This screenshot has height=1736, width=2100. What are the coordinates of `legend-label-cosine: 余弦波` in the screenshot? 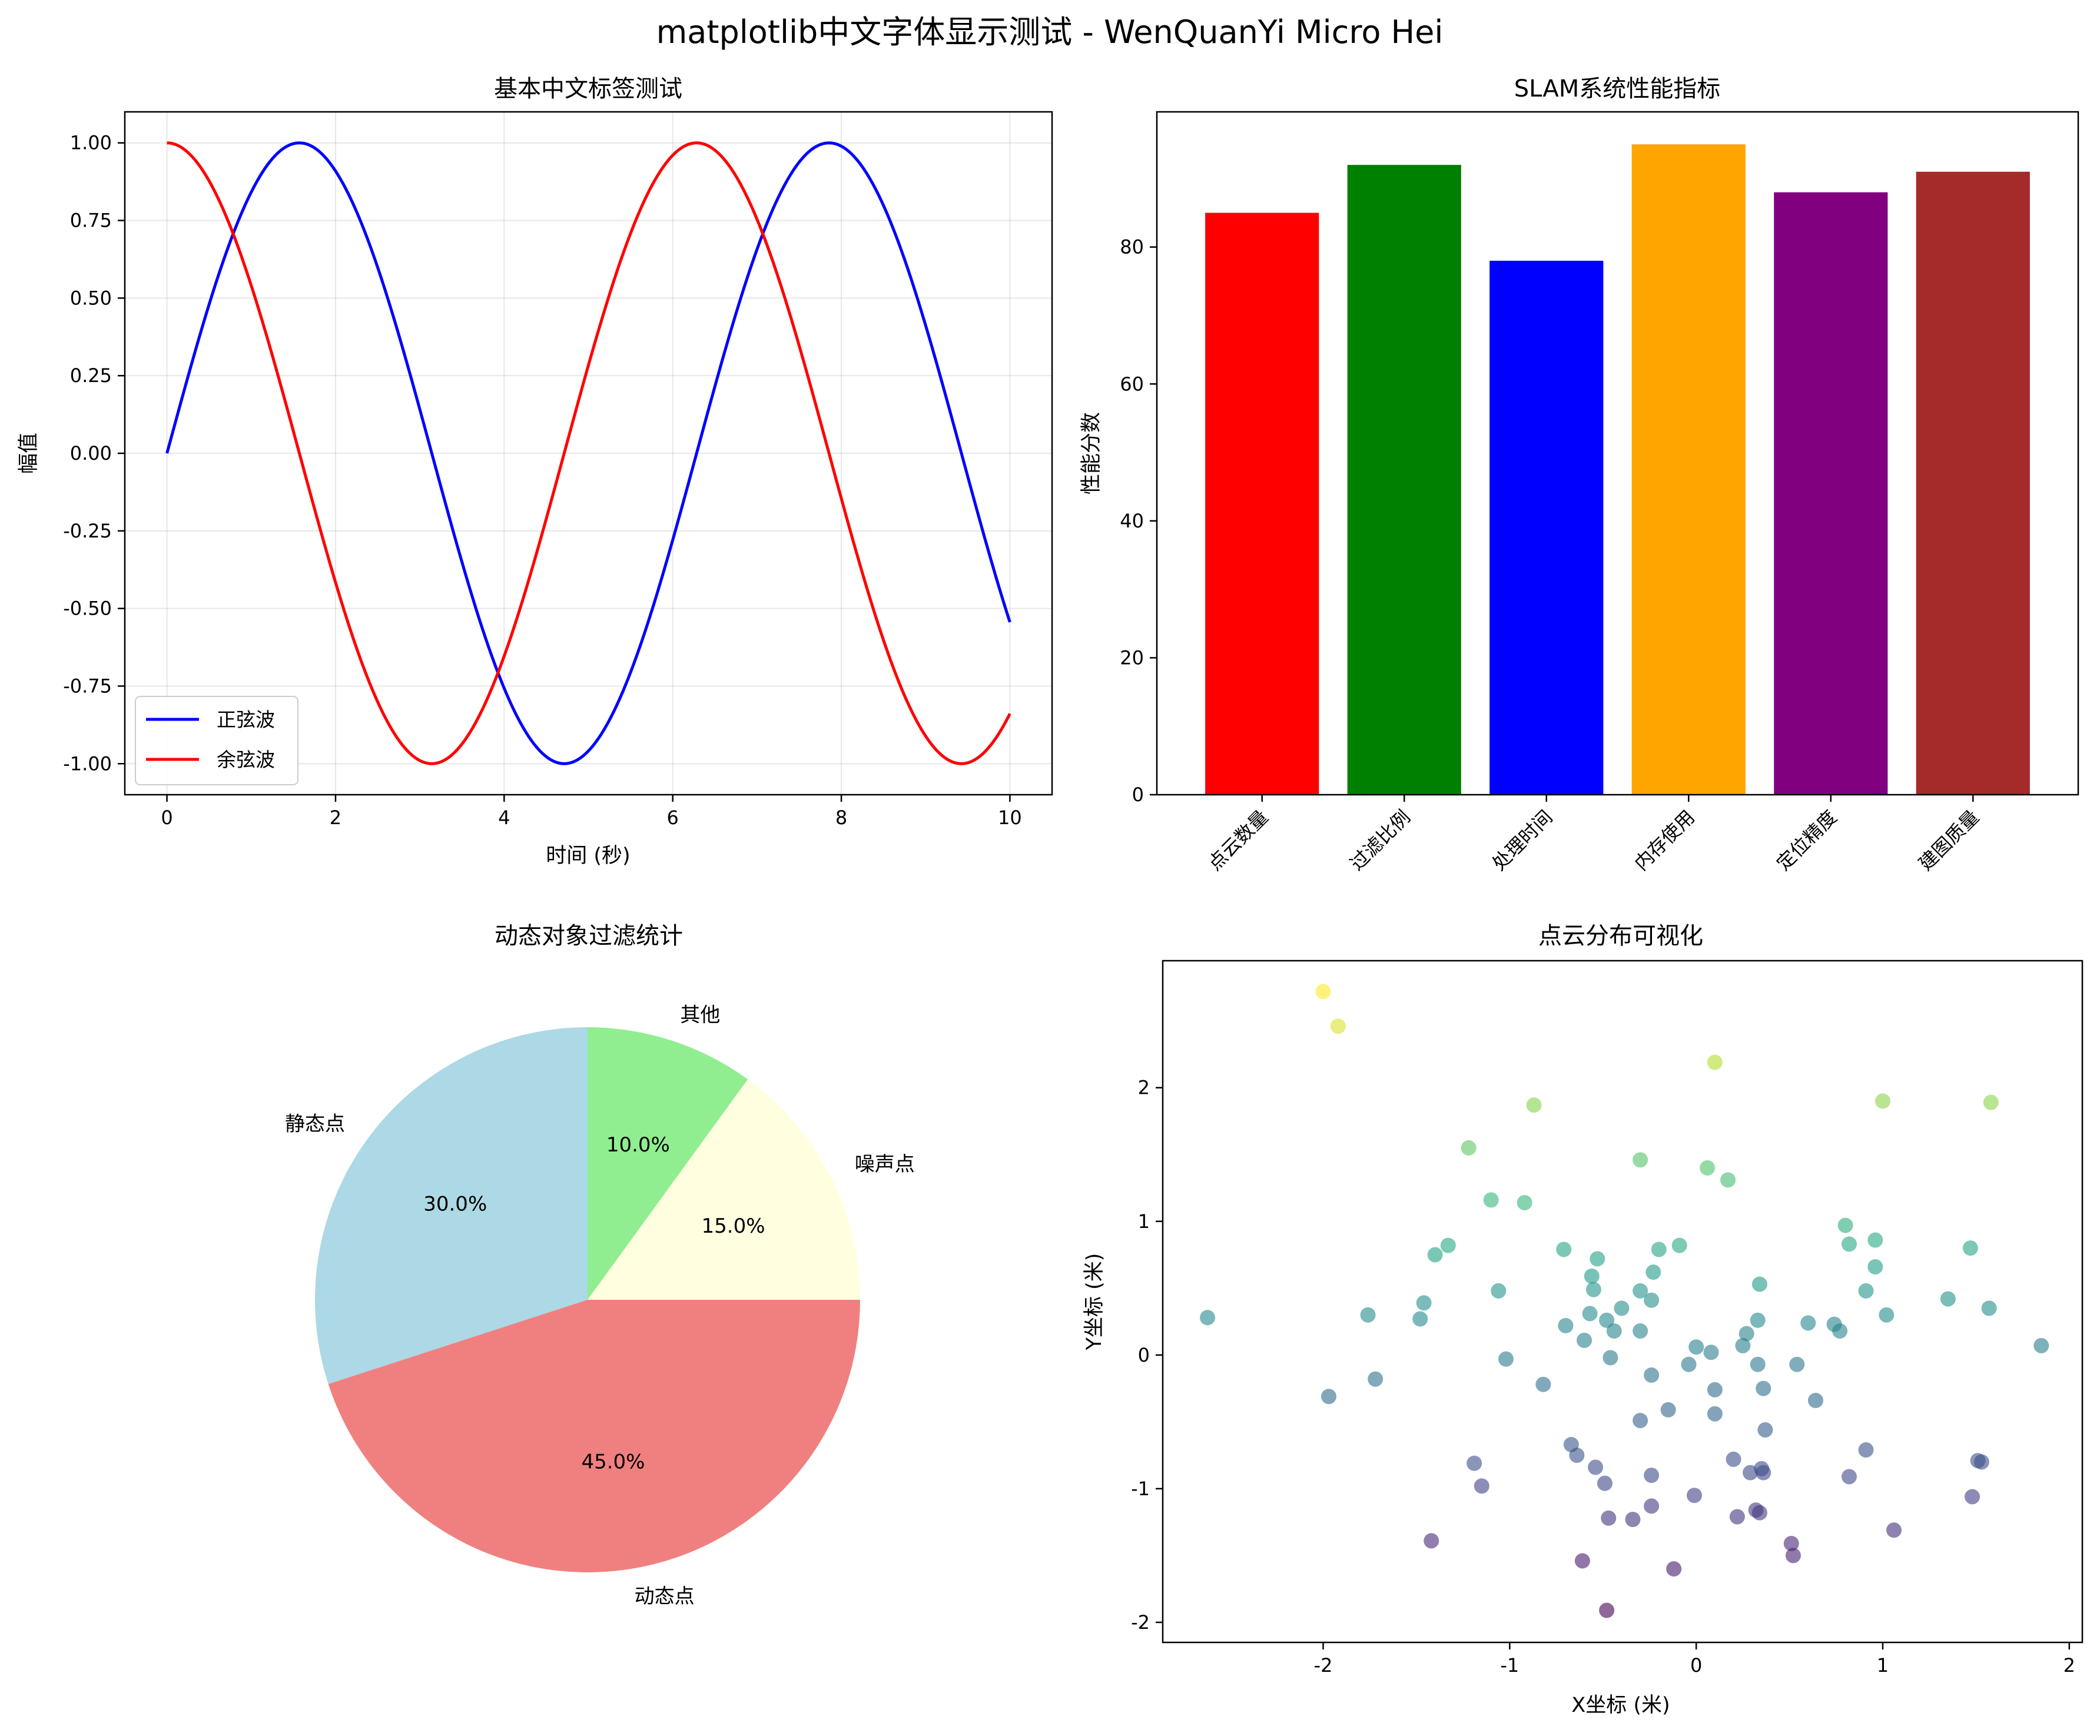 It's located at (246, 759).